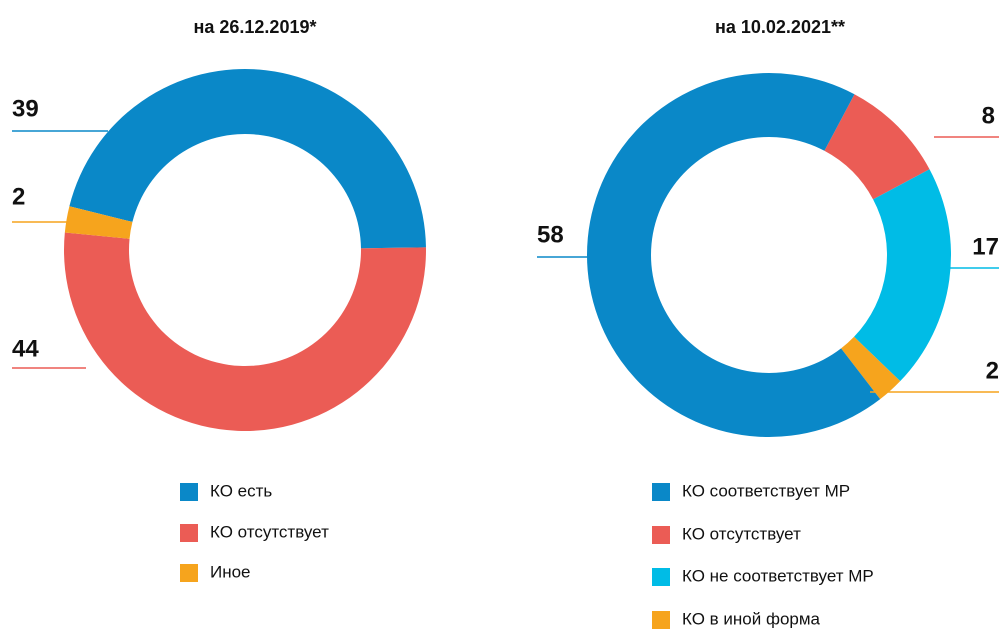 Image resolution: width=999 pixels, height=631 pixels. What do you see at coordinates (988, 115) in the screenshot?
I see `data-label: 8` at bounding box center [988, 115].